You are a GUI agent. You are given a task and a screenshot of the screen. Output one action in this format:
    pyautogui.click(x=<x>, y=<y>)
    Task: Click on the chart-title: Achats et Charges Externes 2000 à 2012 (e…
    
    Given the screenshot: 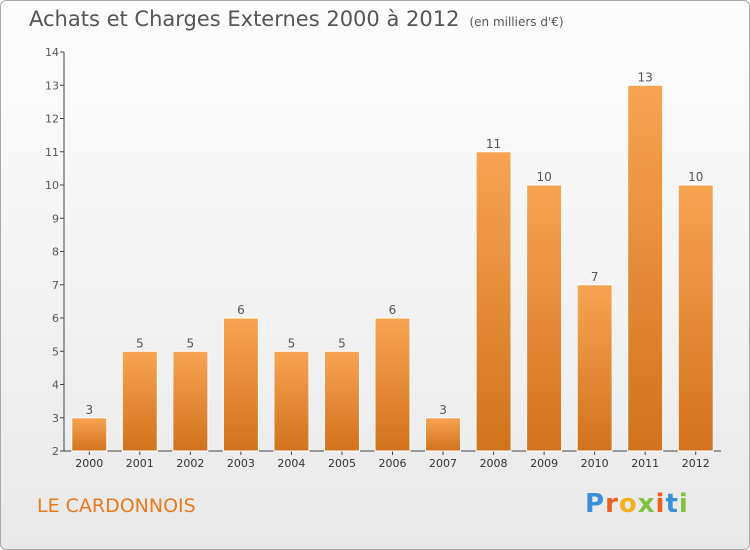 What is the action you would take?
    pyautogui.click(x=296, y=19)
    